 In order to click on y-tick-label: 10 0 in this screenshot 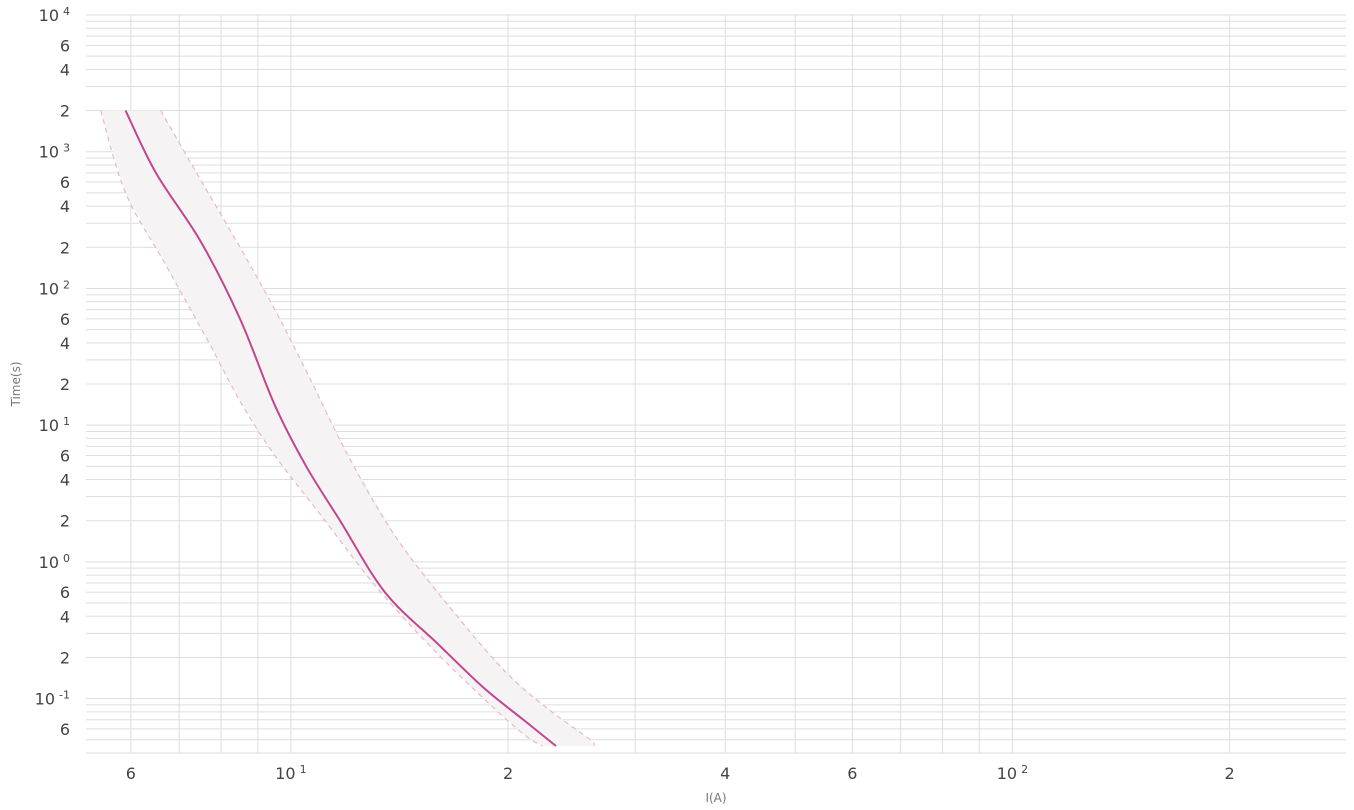, I will do `click(54, 562)`.